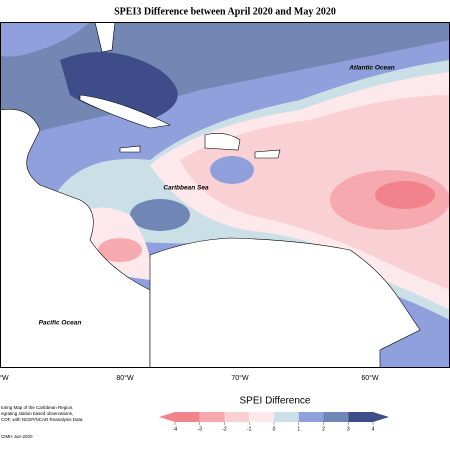  I want to click on legend-tick-label: 3, so click(348, 429).